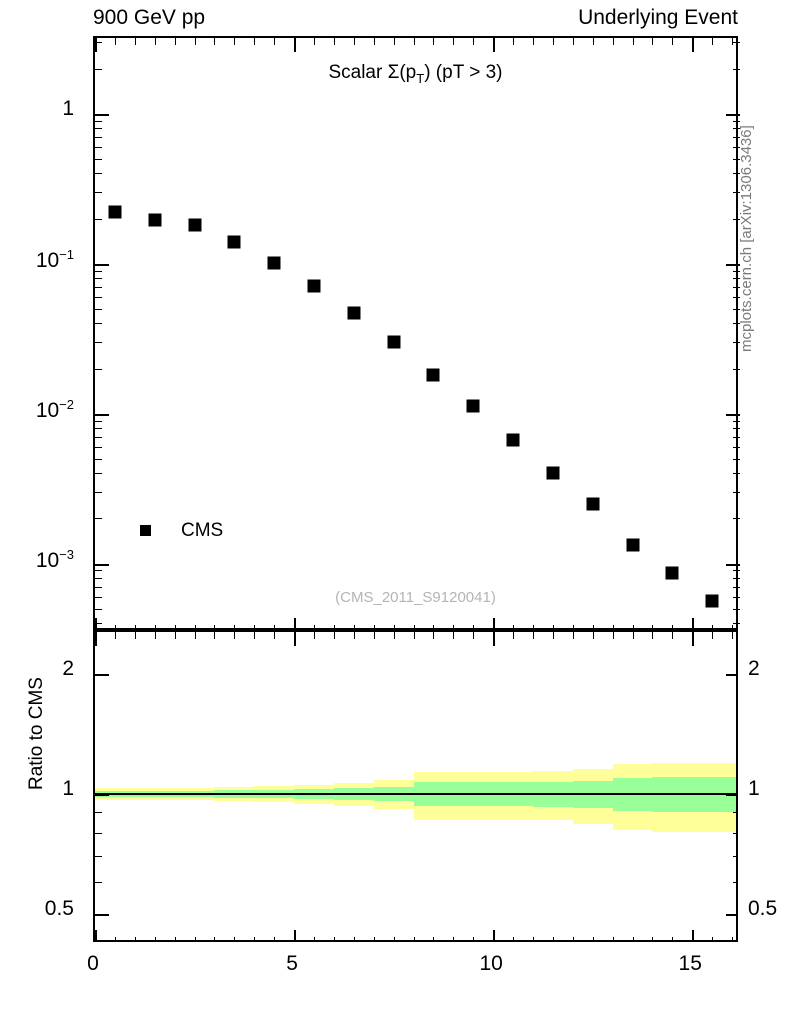 This screenshot has height=1024, width=786. Describe the element at coordinates (47, 560) in the screenshot. I see `y-tick-mantissa-3: 10` at that location.